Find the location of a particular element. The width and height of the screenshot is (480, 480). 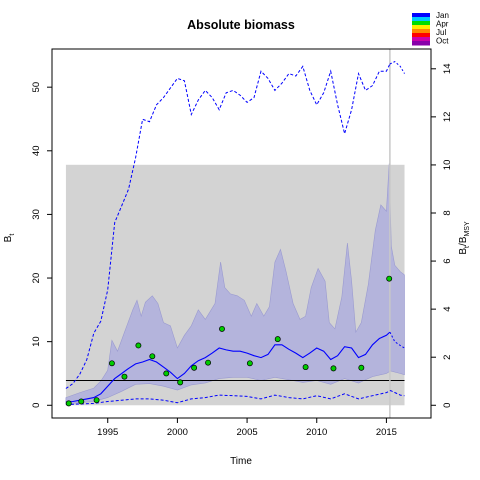

y-left-tick-label: 20 is located at coordinates (36, 278).